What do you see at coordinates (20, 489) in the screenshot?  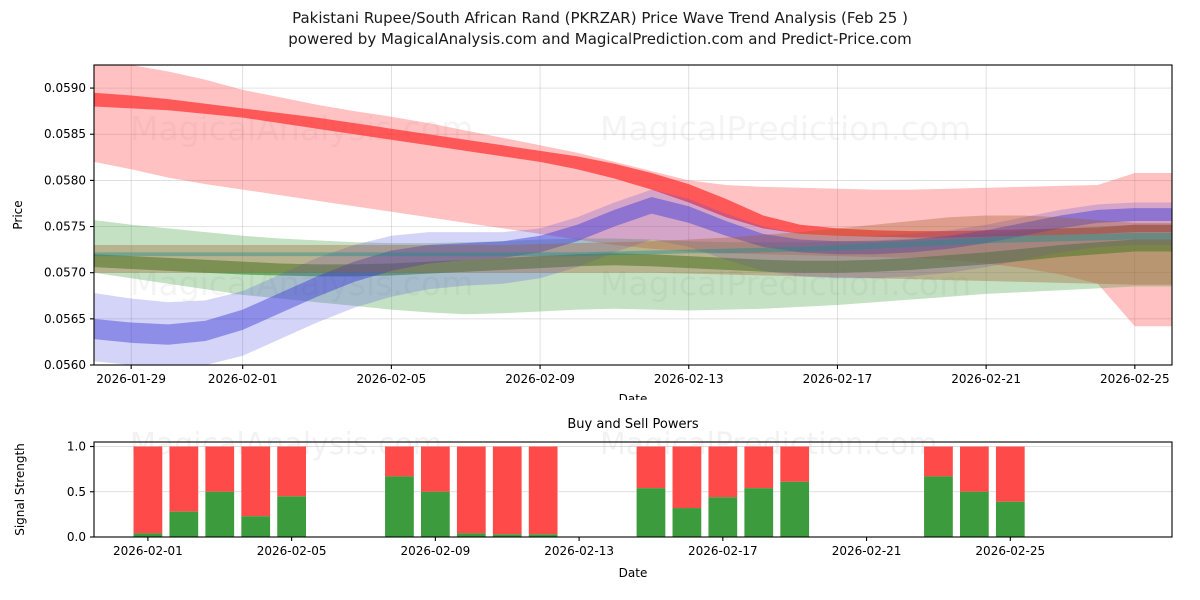 I see `y-axis-label: Signal Strength` at bounding box center [20, 489].